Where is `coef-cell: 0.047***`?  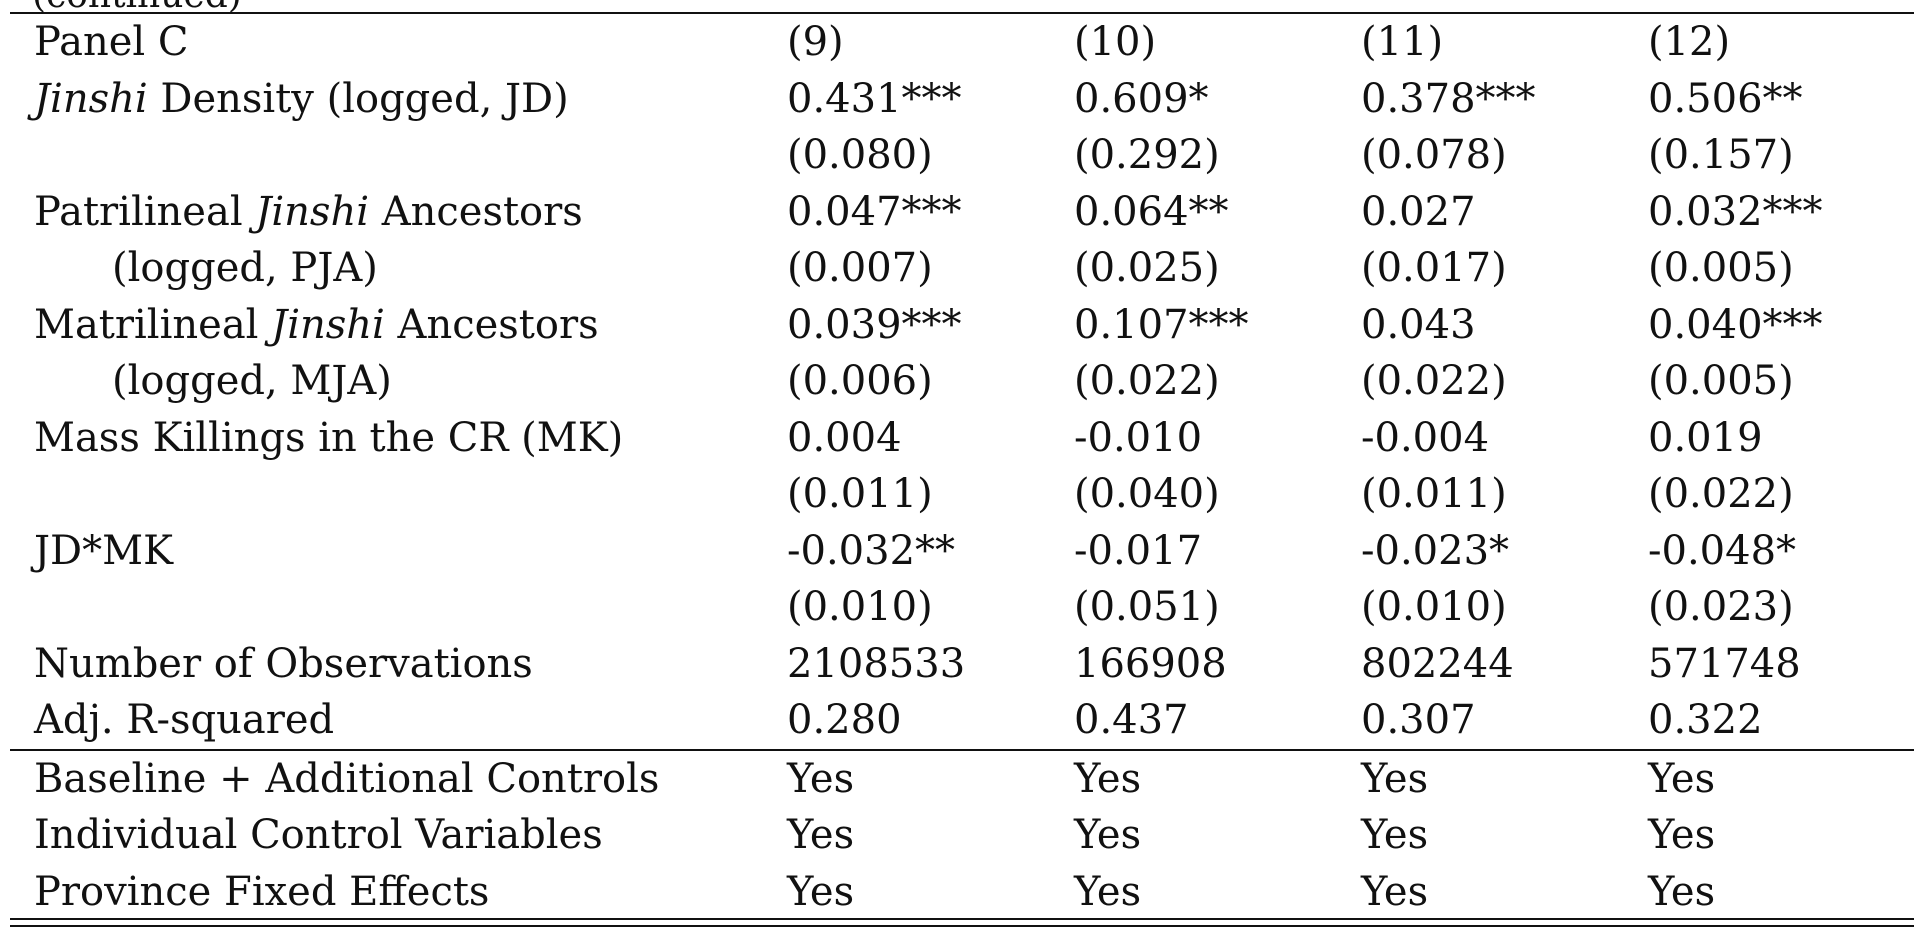
coef-cell: 0.047*** is located at coordinates (874, 211).